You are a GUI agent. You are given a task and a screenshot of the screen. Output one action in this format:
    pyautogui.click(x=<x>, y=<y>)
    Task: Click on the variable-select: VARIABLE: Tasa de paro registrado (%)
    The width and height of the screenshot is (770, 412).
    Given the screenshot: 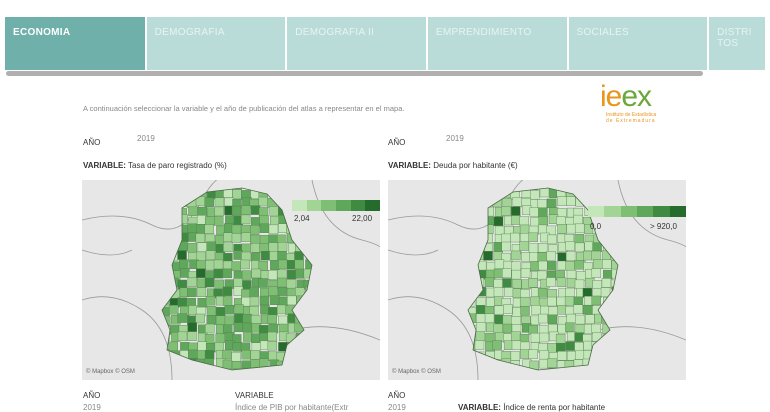 What is the action you would take?
    pyautogui.click(x=155, y=165)
    